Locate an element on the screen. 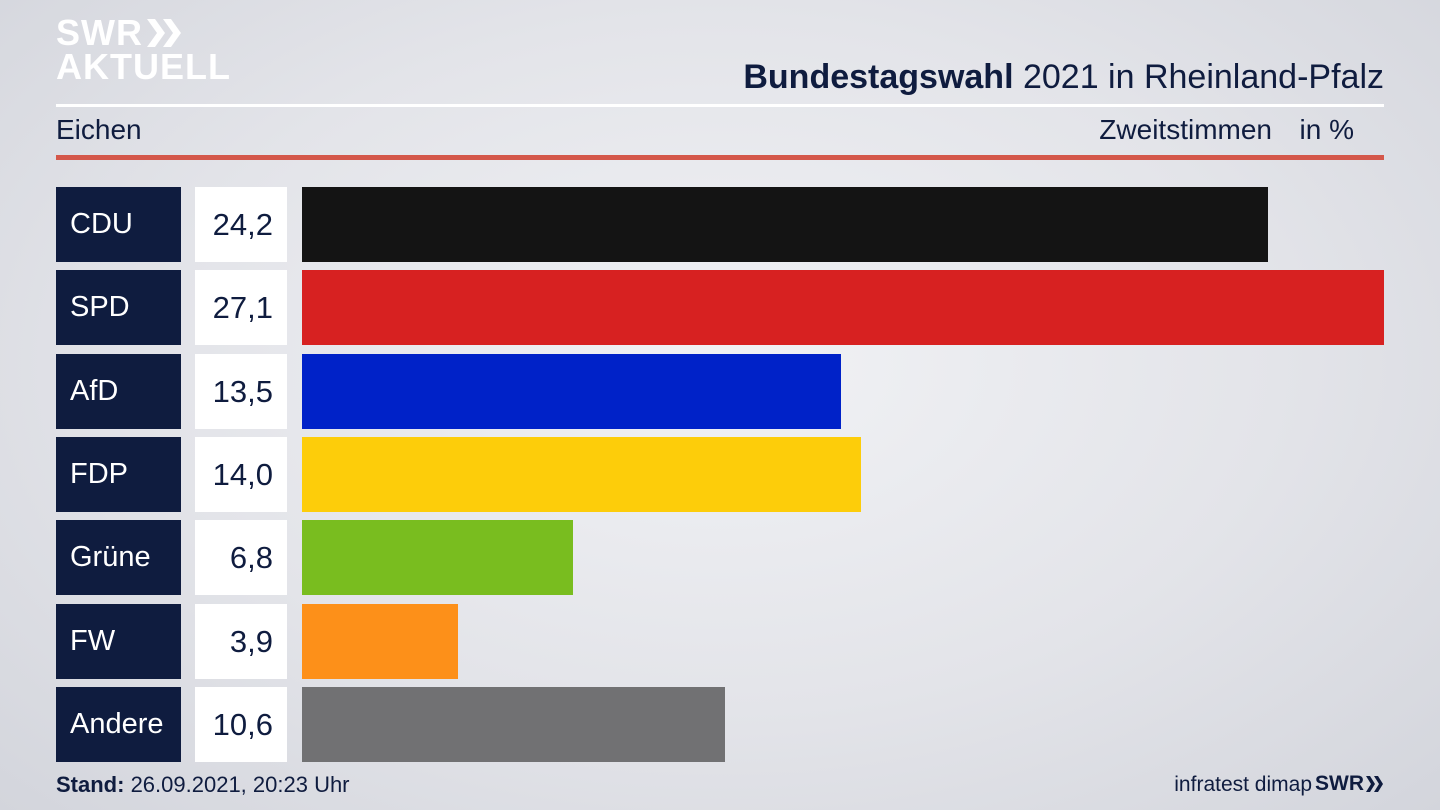 This screenshot has height=810, width=1440. page-title: Bundestagswahl 2021 in Rheinland-Pfalz is located at coordinates (1063, 77).